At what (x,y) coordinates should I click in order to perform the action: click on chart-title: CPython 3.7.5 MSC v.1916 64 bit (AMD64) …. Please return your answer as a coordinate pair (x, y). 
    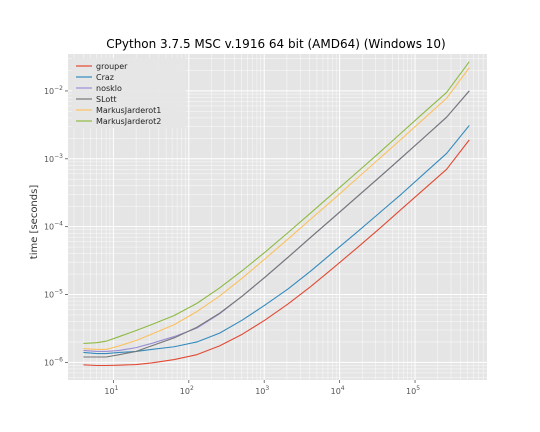
    Looking at the image, I should click on (275, 44).